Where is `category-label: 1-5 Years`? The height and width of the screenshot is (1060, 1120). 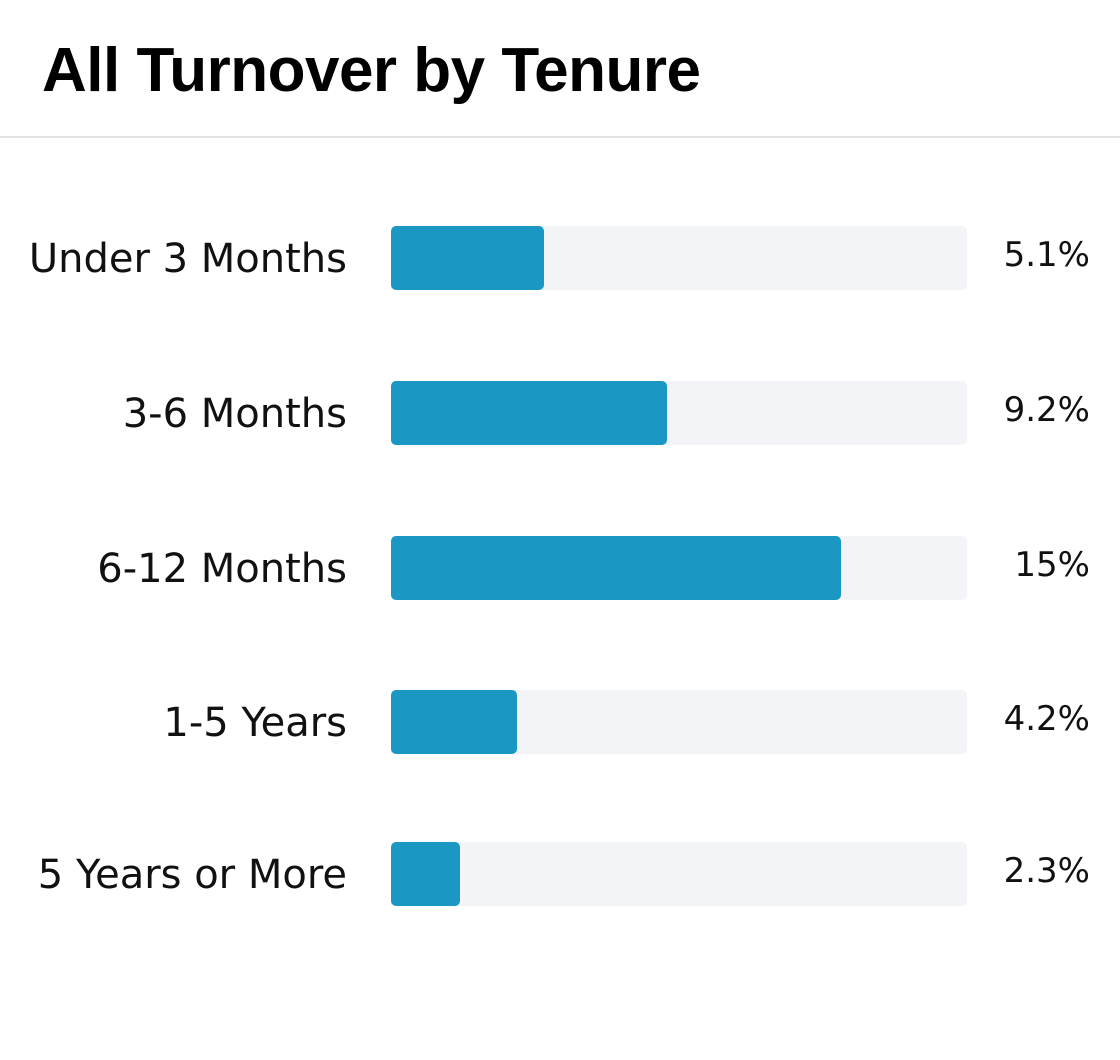 category-label: 1-5 Years is located at coordinates (255, 723).